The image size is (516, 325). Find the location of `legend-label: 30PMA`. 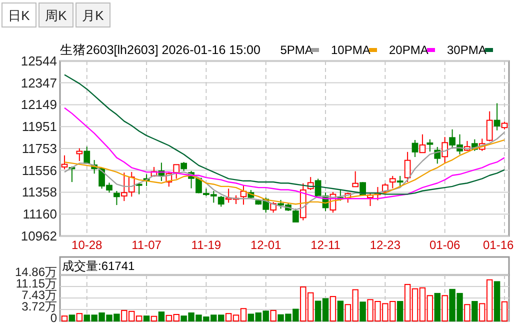

legend-label: 30PMA is located at coordinates (466, 50).